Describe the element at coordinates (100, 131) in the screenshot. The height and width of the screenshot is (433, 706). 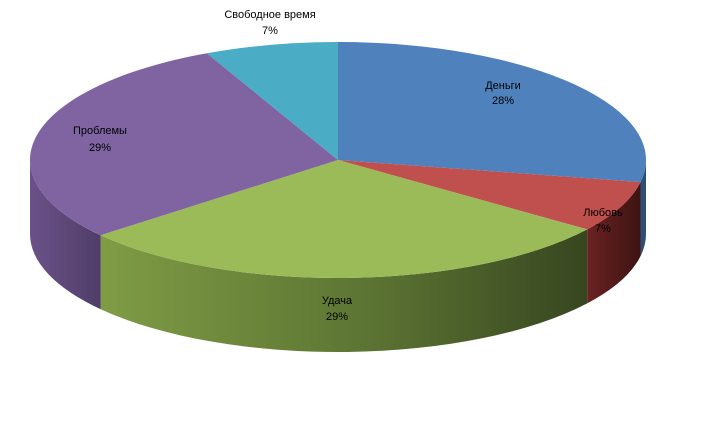
I see `slice-label-problemy: Проблемы` at that location.